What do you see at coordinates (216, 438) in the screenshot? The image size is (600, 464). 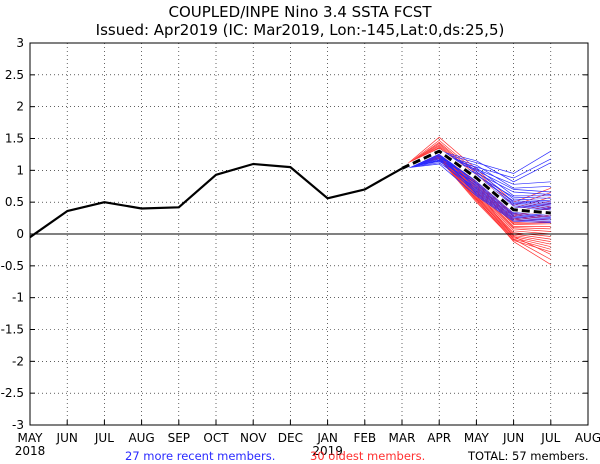 I see `x-tick-label: OCT` at bounding box center [216, 438].